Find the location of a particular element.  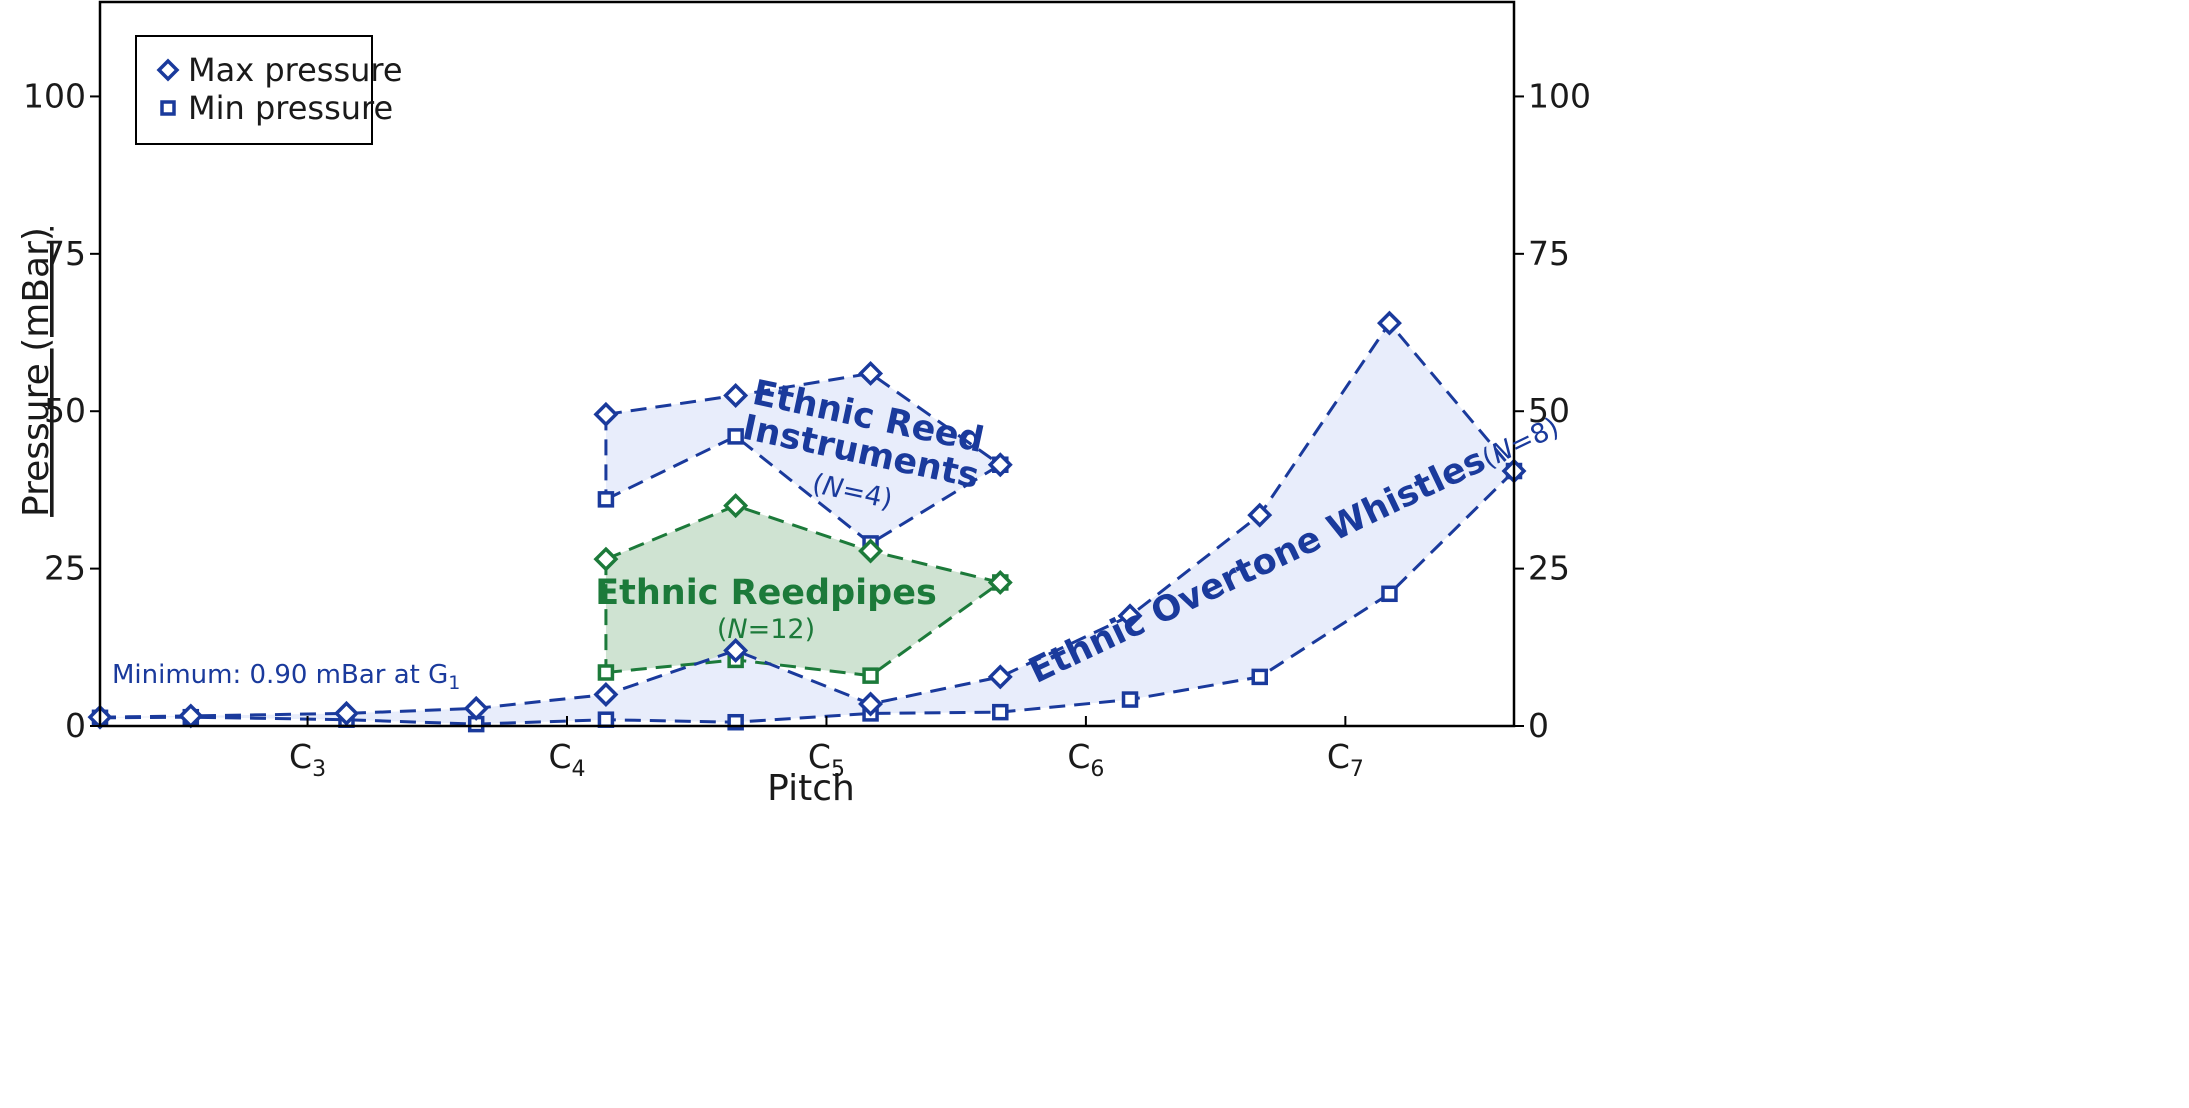

y2-tick-label: 75 is located at coordinates (1549, 253).